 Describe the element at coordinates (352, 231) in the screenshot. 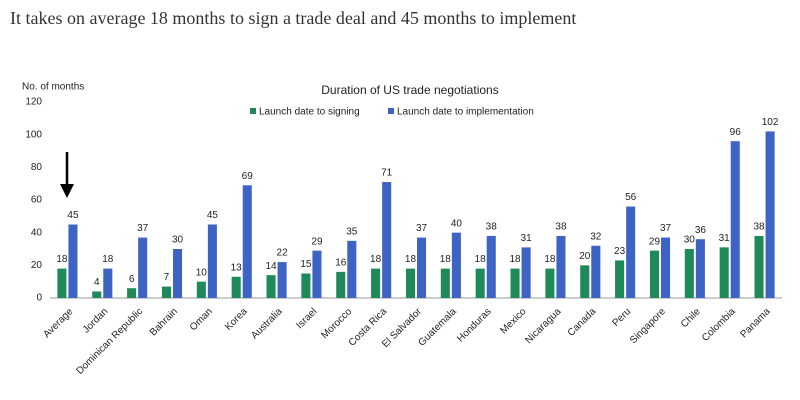

I see `value-label: 35` at that location.